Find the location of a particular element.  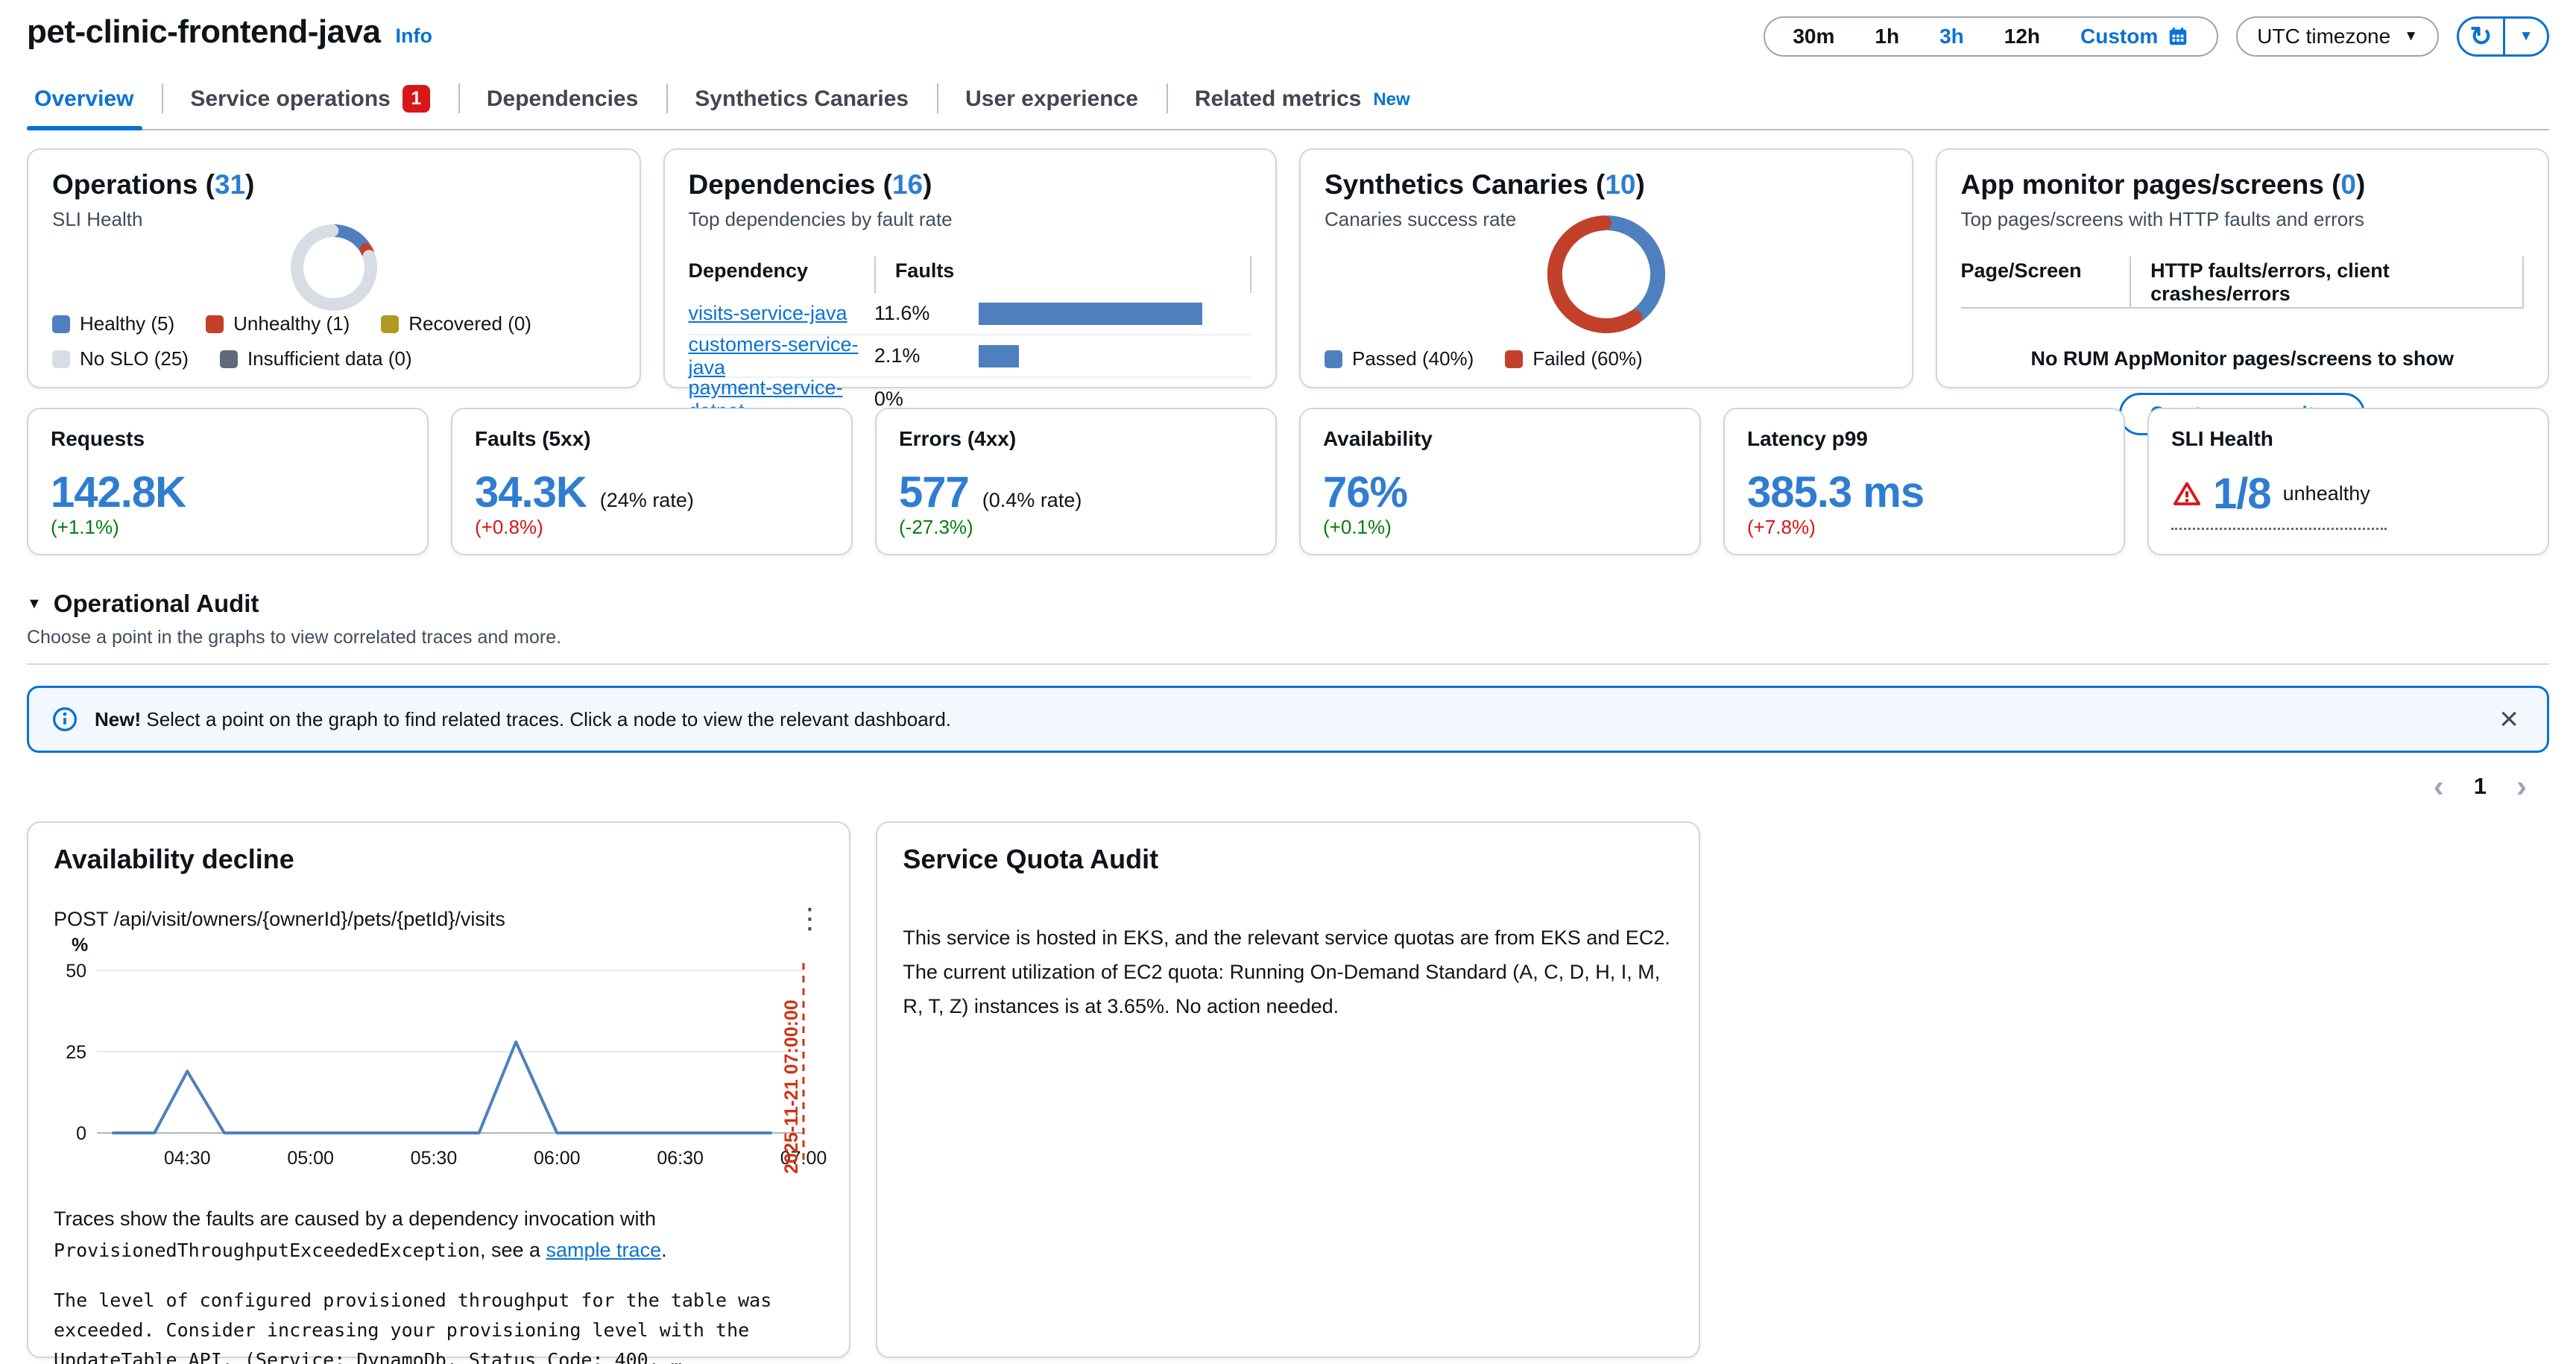

sli-health-metric-card: SLI Health 1/8 unhealthy is located at coordinates (2348, 481).